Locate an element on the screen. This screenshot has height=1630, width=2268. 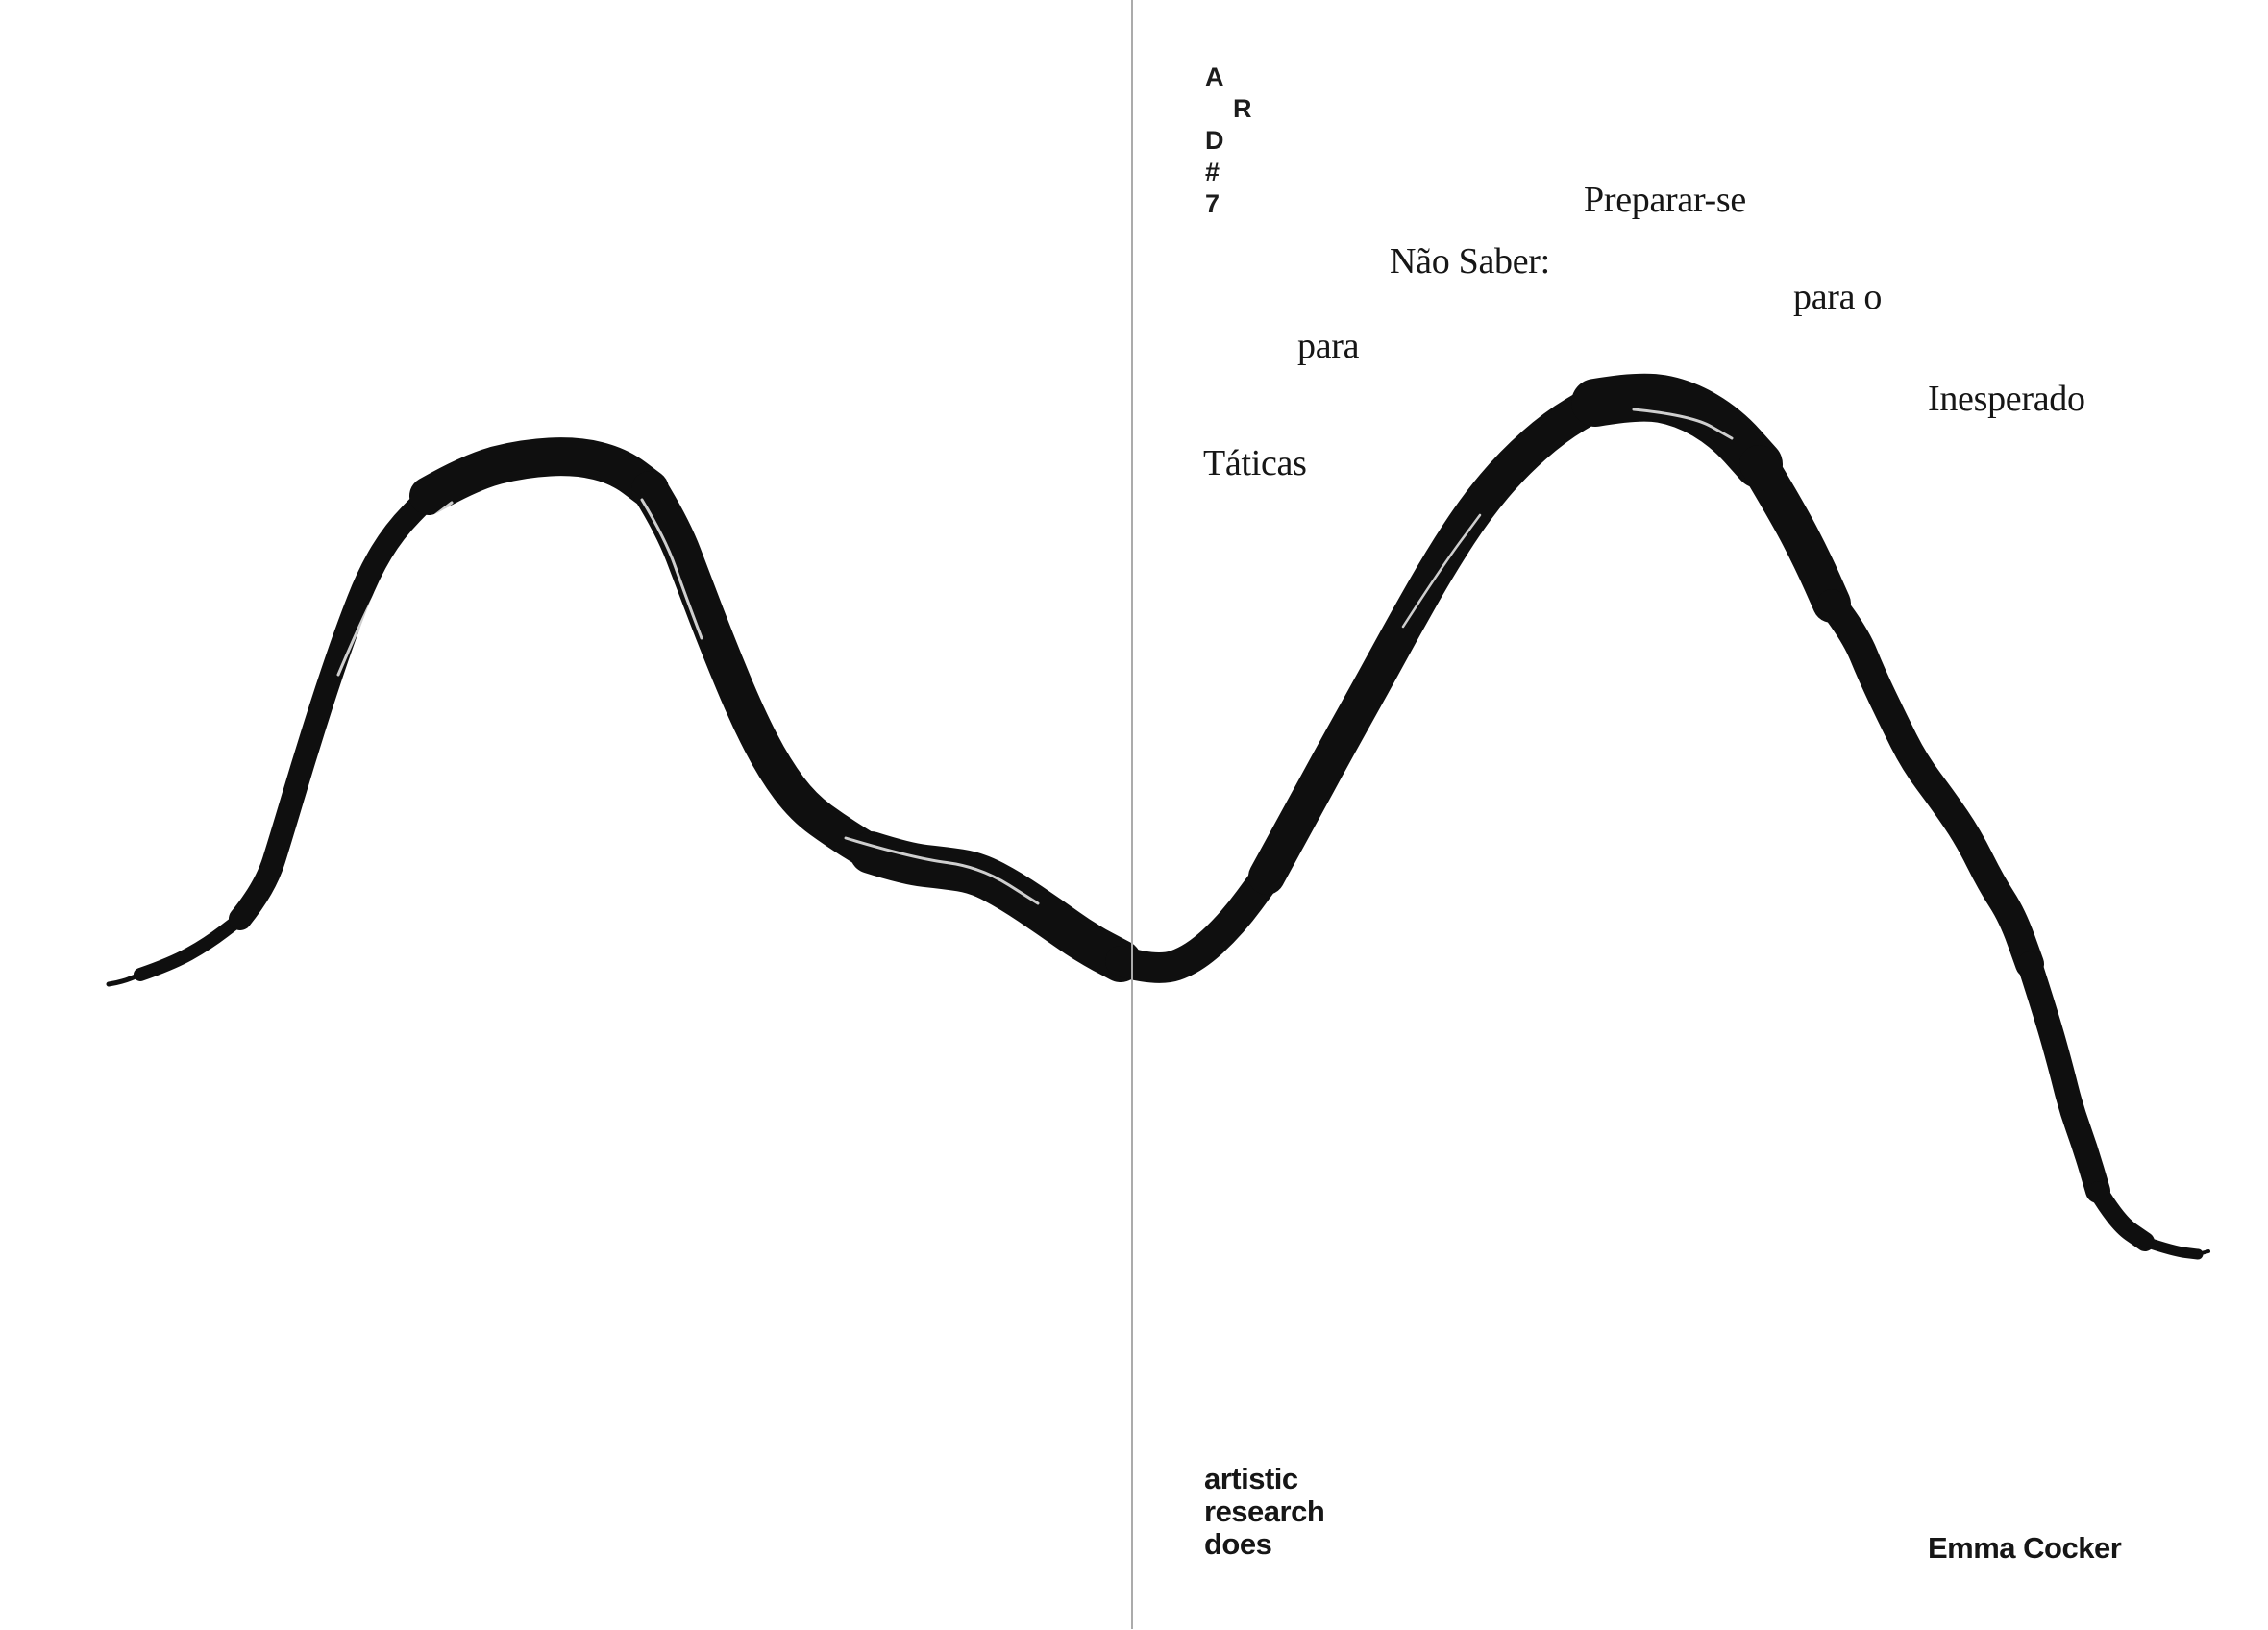
title-word-nao-saber: Não Saber: is located at coordinates (1470, 261).